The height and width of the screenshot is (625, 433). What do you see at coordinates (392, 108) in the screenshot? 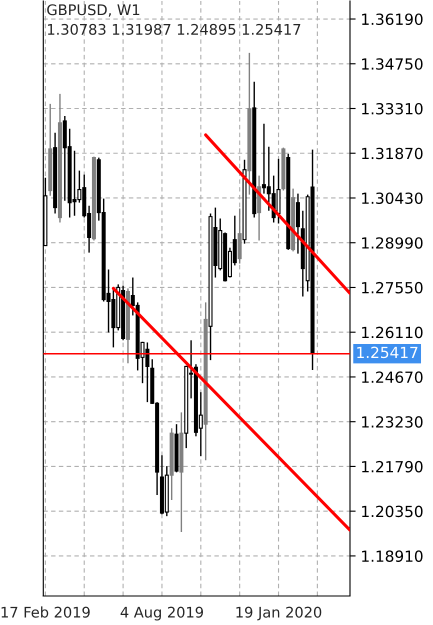
I see `y-tick-label: 1.33310` at bounding box center [392, 108].